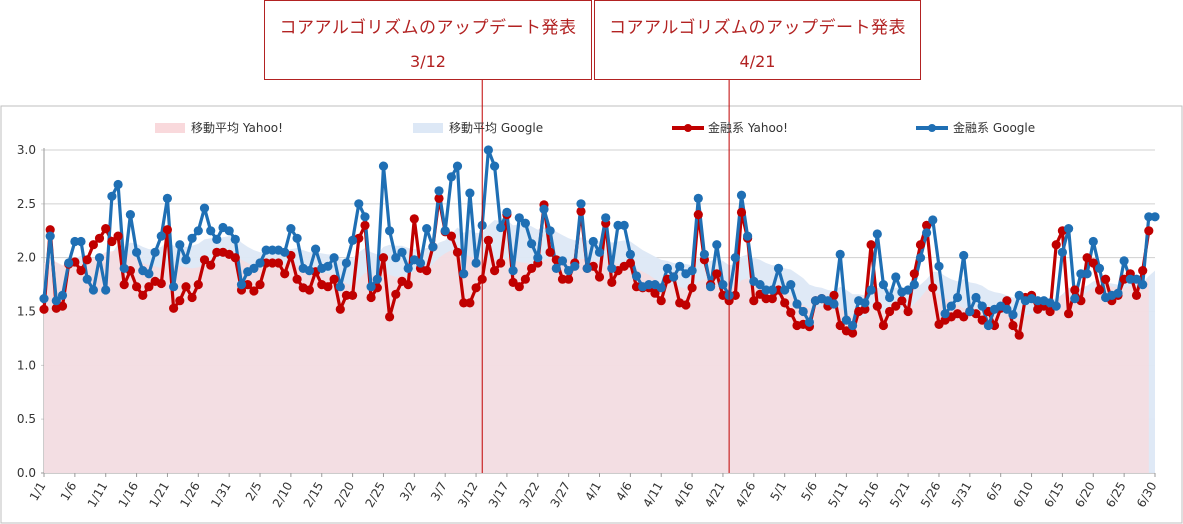 The width and height of the screenshot is (1183, 524). Describe the element at coordinates (26, 365) in the screenshot. I see `y-tick-label: 1.0` at that location.